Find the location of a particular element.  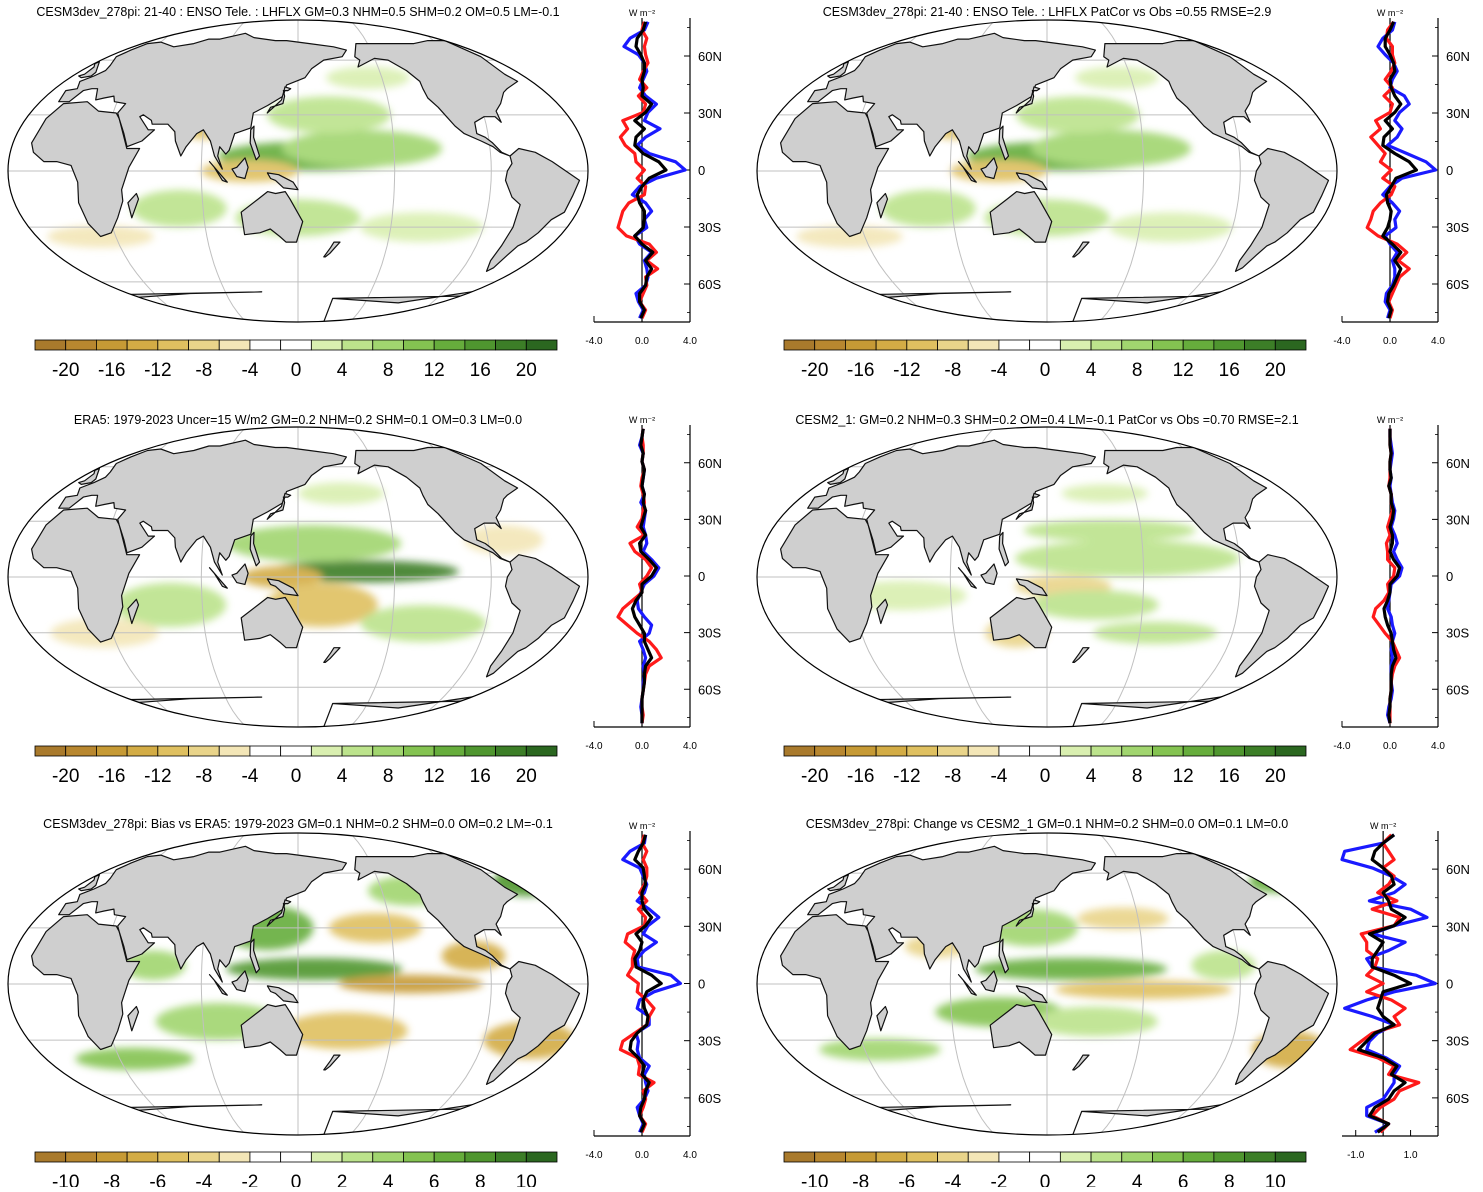

profile-x-tick-label: -4.0 is located at coordinates (594, 1155).